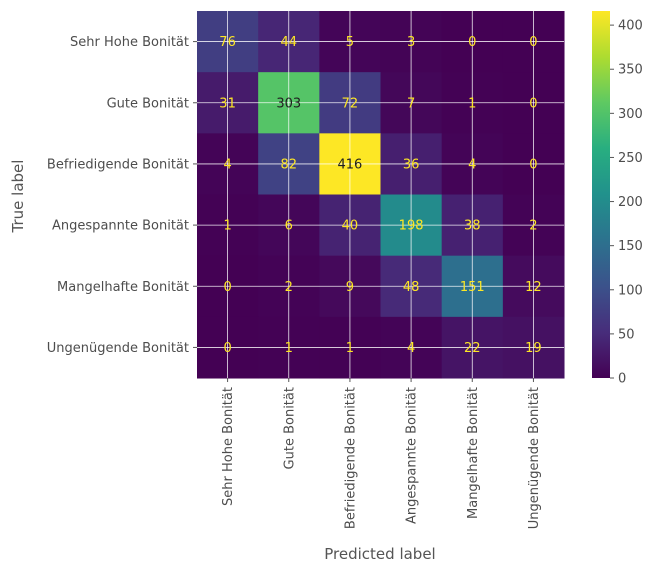  Describe the element at coordinates (473, 453) in the screenshot. I see `x-tick-label: Mangelhafte Bonität` at that location.